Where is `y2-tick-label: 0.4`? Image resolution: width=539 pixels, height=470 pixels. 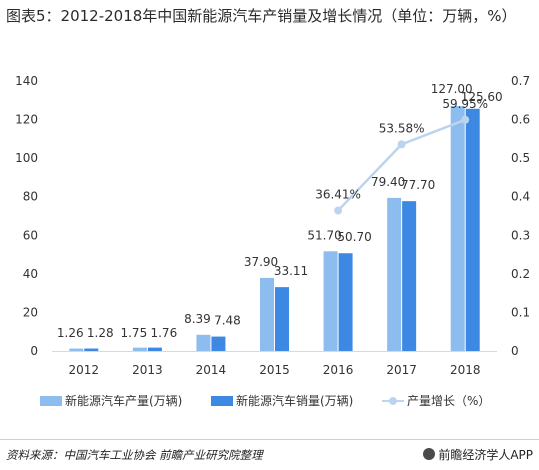
y2-tick-label: 0.4 is located at coordinates (520, 197).